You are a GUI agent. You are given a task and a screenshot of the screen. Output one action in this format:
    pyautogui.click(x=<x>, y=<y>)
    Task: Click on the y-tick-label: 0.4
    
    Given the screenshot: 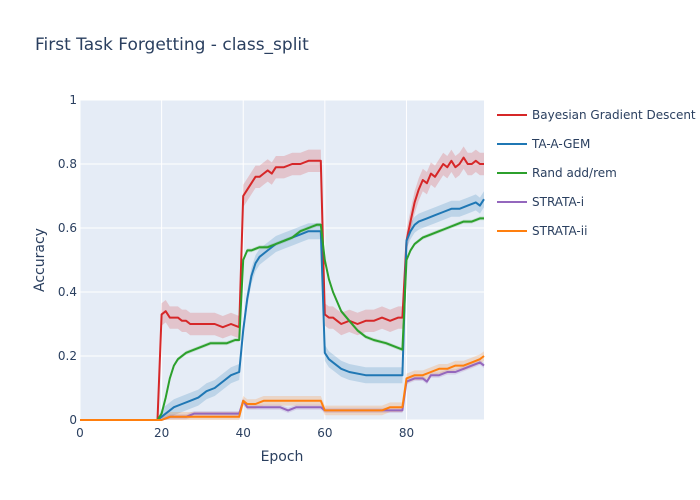 What is the action you would take?
    pyautogui.click(x=67, y=292)
    